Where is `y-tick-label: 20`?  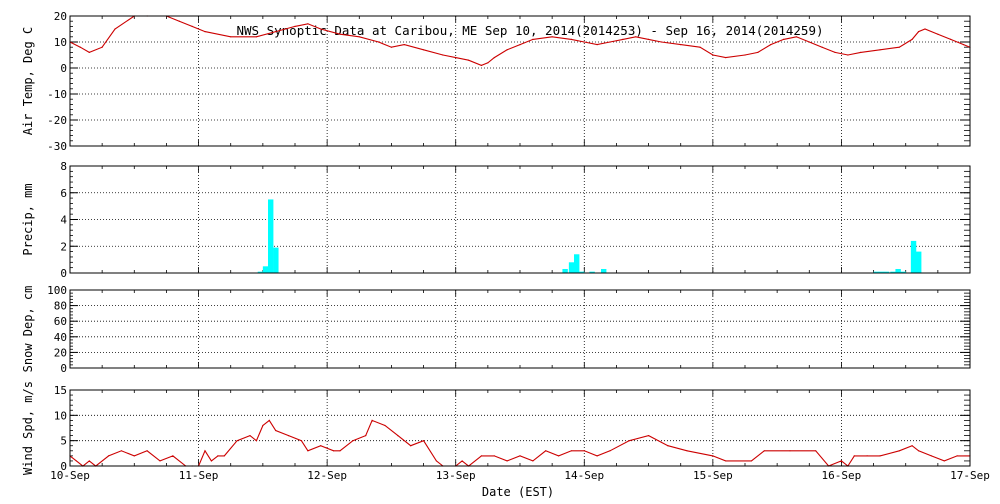 y-tick-label: 20 is located at coordinates (60, 352).